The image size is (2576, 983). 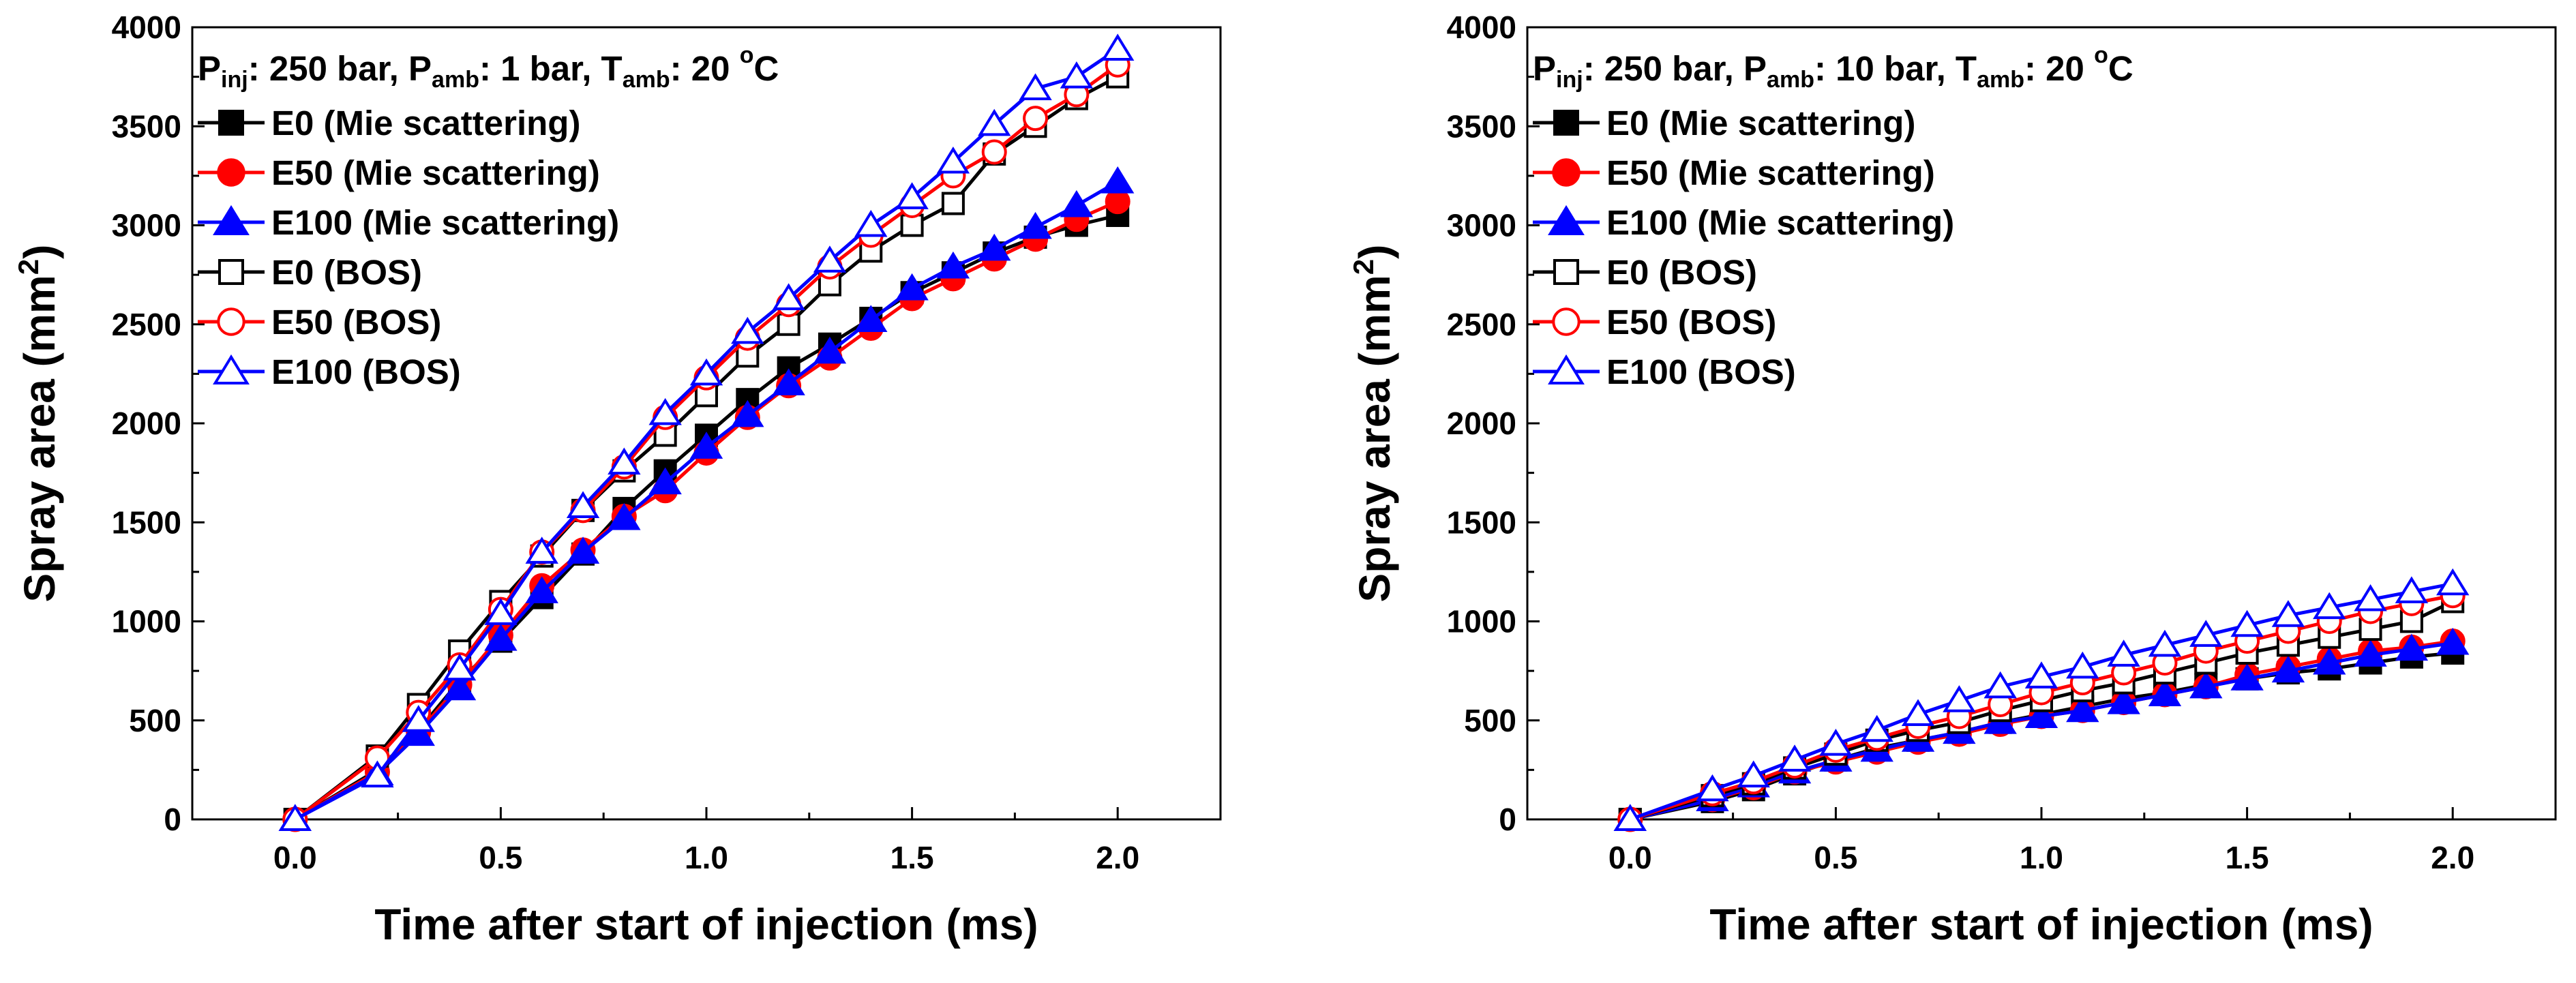 What do you see at coordinates (234, 80) in the screenshot?
I see `panel-left-condition-part: inj` at bounding box center [234, 80].